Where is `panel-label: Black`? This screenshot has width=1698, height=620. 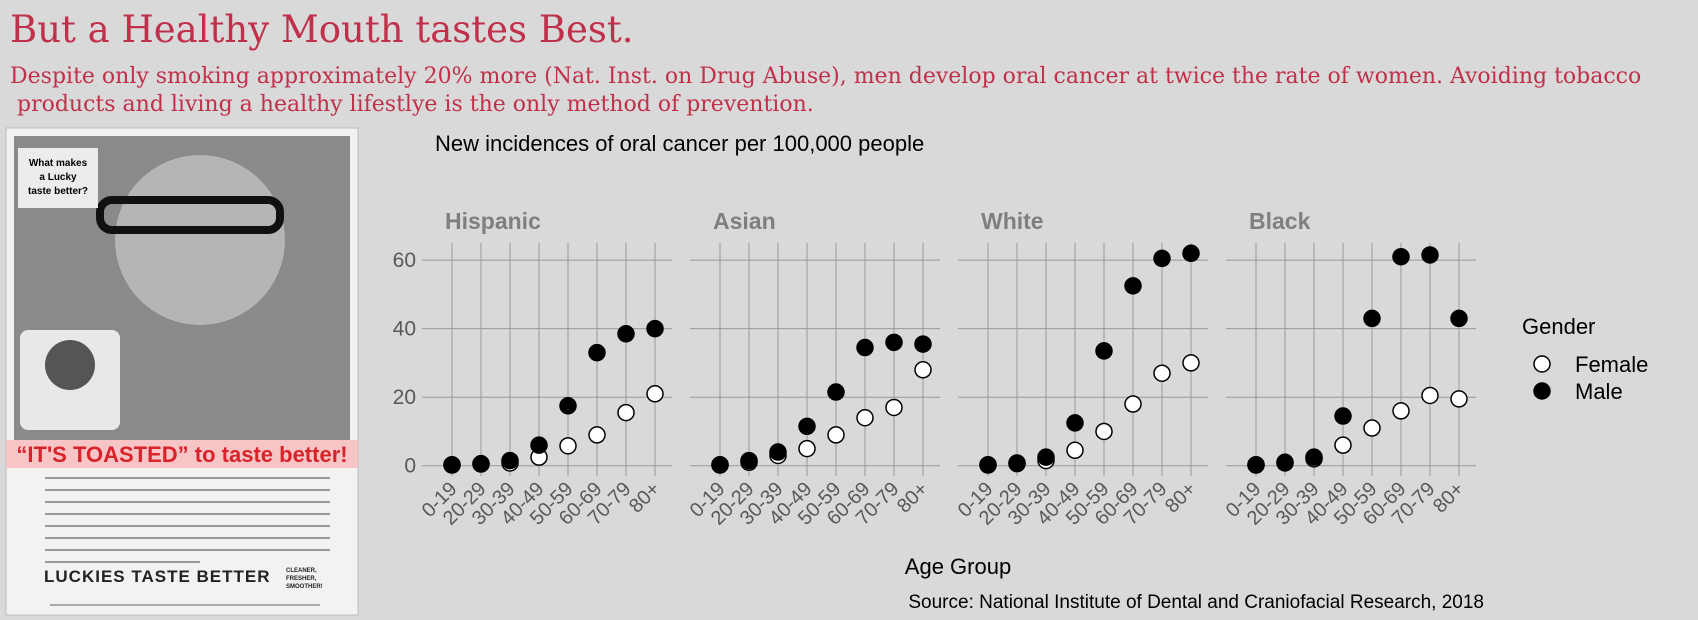
panel-label: Black is located at coordinates (1280, 221).